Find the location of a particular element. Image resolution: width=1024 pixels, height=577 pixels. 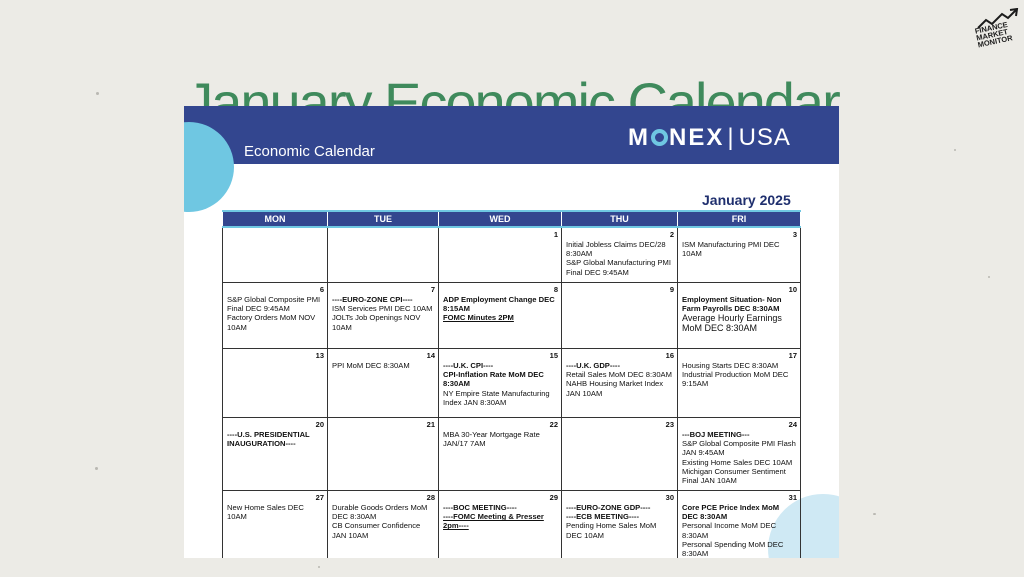

event-line: NAHB Housing Market Index JAN 10AM is located at coordinates (615, 388).